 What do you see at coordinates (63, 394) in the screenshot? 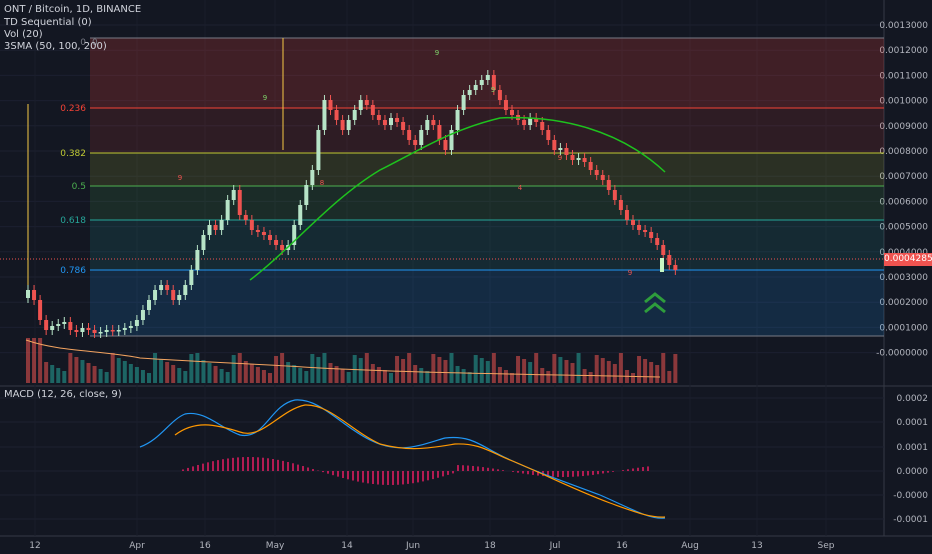
I see `legend-macd: MACD (12, 26, close, 9)` at bounding box center [63, 394].